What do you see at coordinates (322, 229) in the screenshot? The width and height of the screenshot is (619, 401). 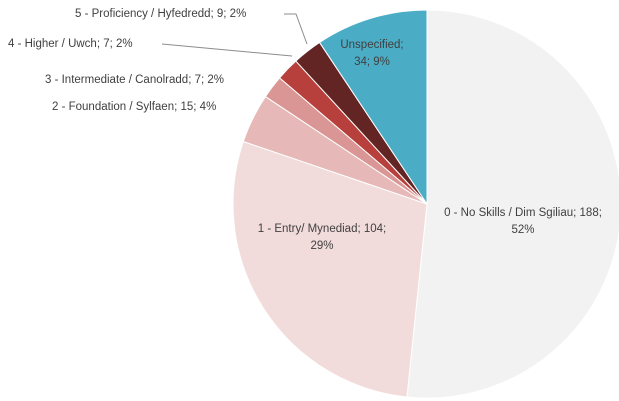 I see `data-label-line: 1 - Entry/ Mynediad; 104;` at bounding box center [322, 229].